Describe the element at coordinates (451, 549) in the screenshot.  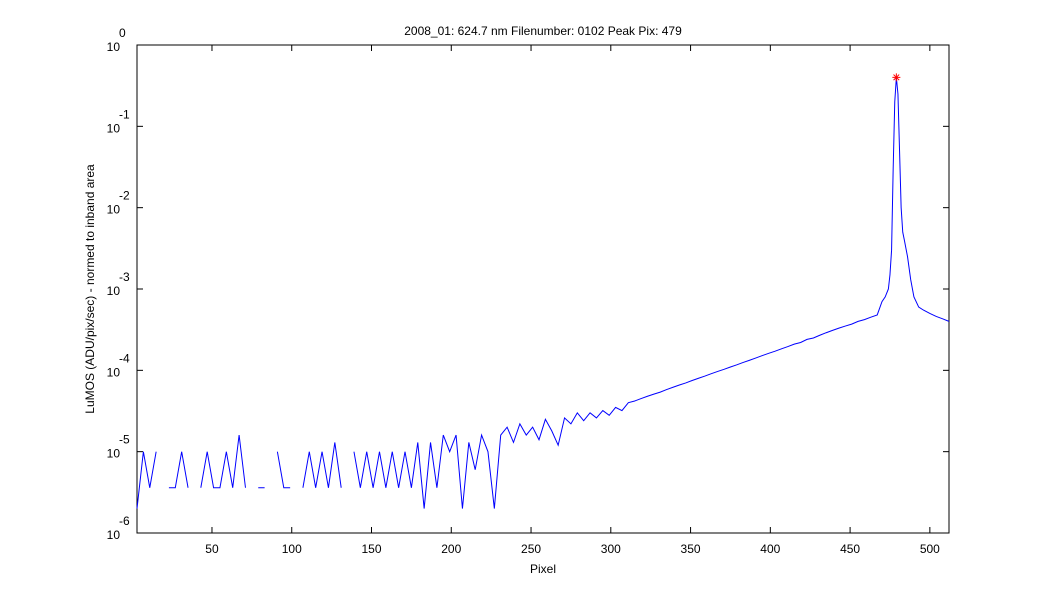
I see `x-tick-label: 200` at that location.